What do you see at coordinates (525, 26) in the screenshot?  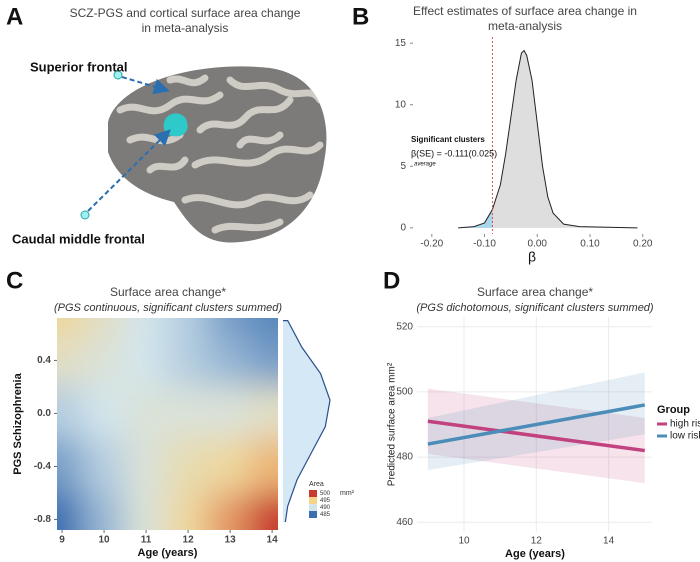 I see `panel-title: meta-analysis` at bounding box center [525, 26].